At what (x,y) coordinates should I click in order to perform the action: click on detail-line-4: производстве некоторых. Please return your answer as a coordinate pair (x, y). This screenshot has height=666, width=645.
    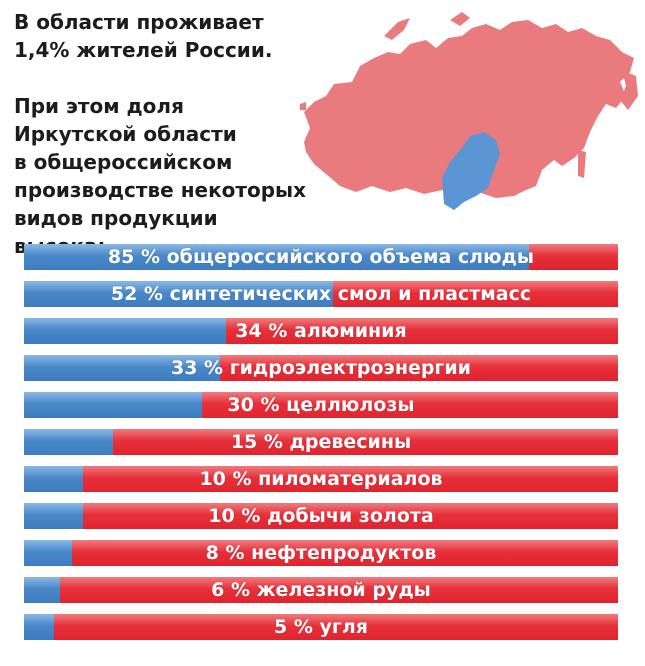
    Looking at the image, I should click on (160, 190).